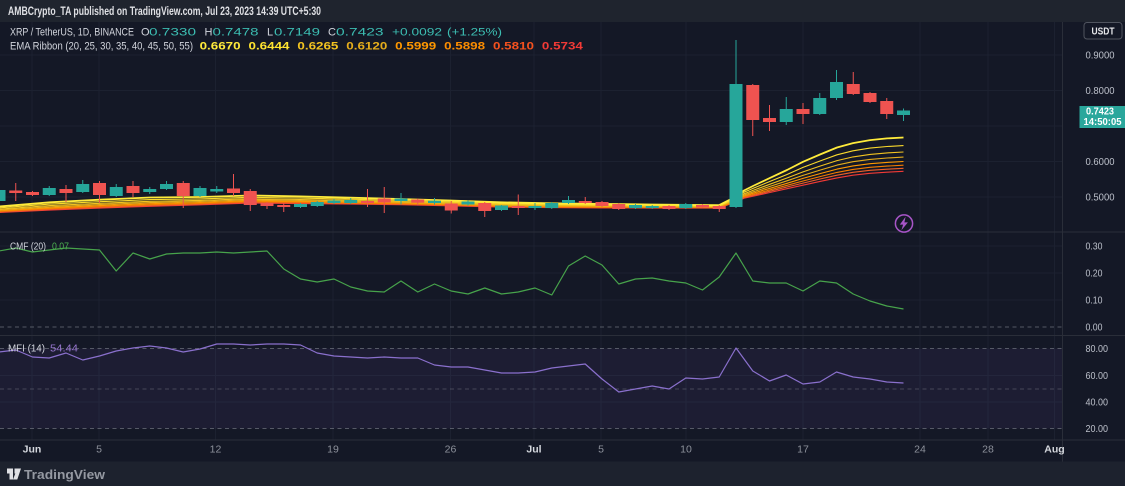 The image size is (1125, 486). What do you see at coordinates (72, 33) in the screenshot?
I see `svg-text: XRP / TetherUS, 1D, BINANCE` at bounding box center [72, 33].